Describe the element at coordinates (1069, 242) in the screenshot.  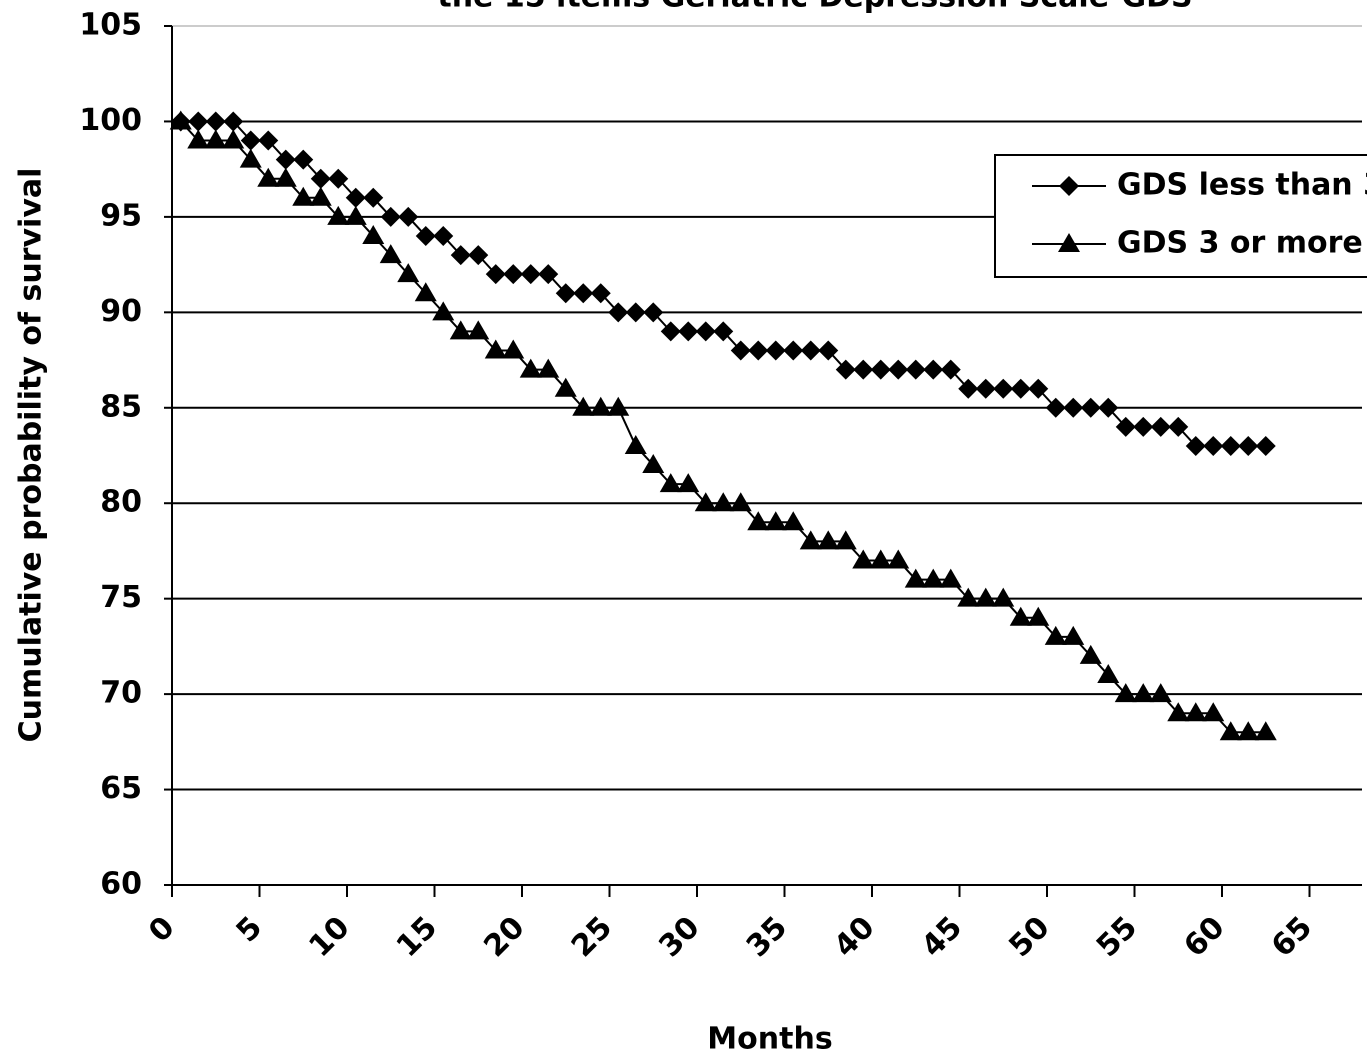
I see `legend-marker` at that location.